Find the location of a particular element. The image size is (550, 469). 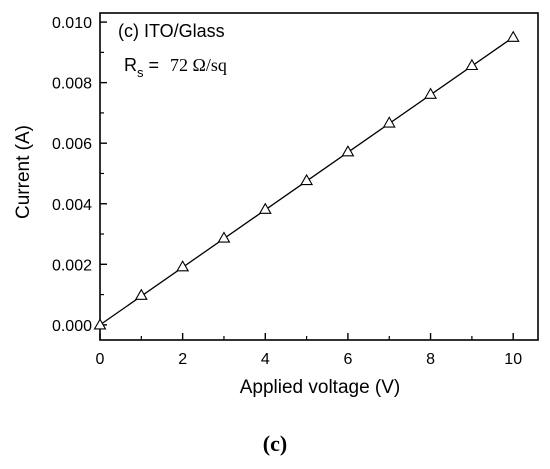

x-tick-label: 10 is located at coordinates (513, 359).